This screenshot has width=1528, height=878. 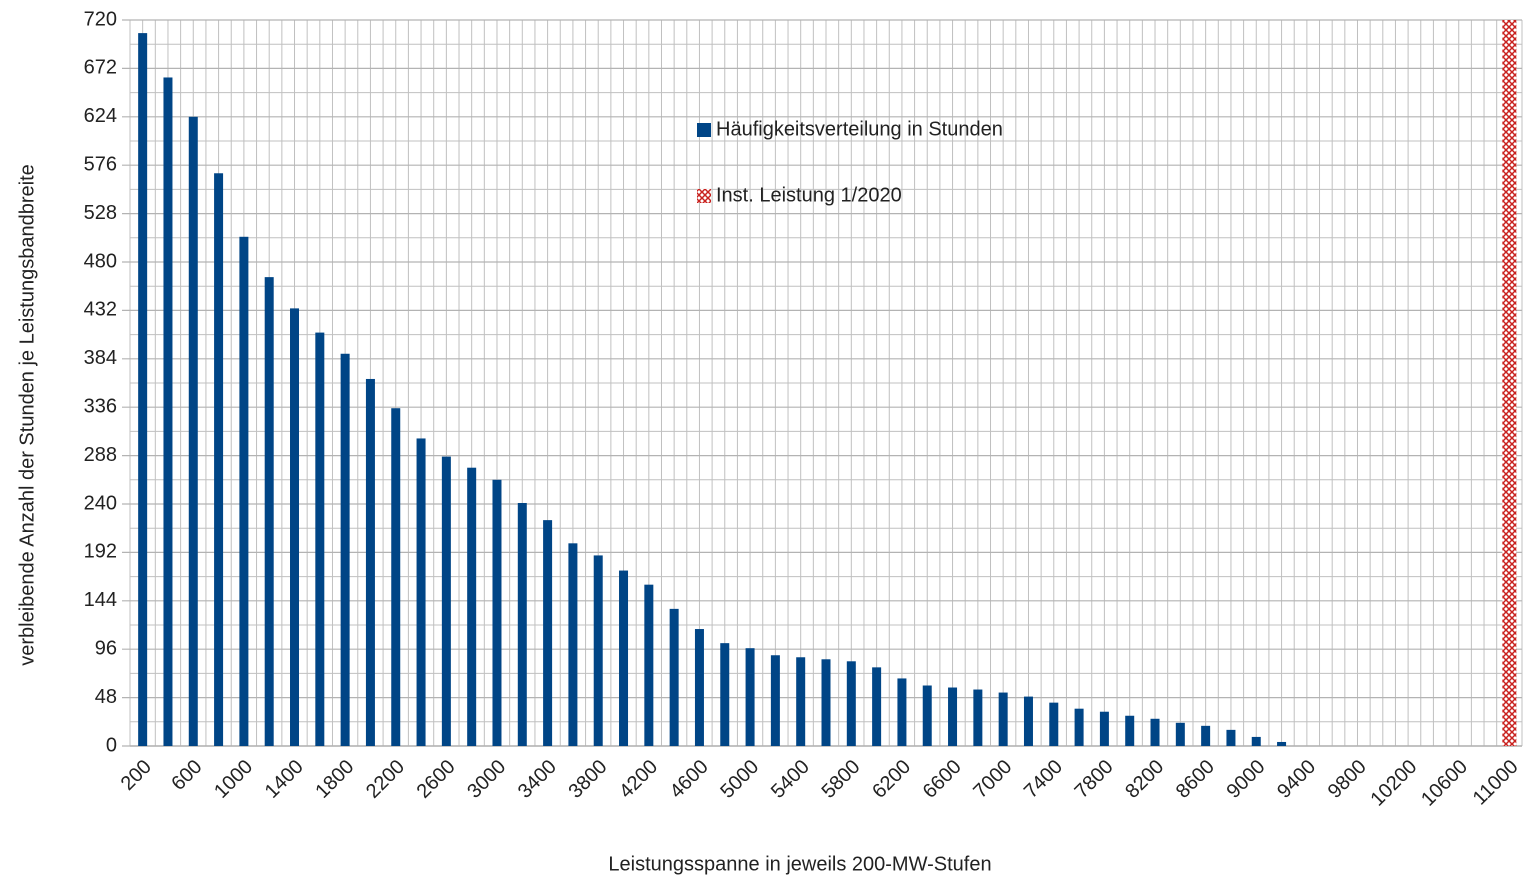 What do you see at coordinates (587, 779) in the screenshot?
I see `x-tick-label: 3800` at bounding box center [587, 779].